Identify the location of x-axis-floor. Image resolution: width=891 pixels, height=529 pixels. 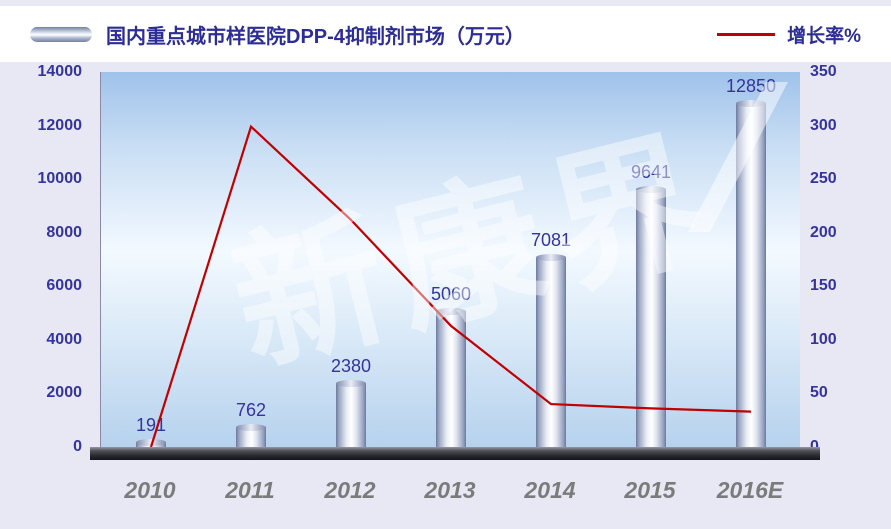
(455, 453).